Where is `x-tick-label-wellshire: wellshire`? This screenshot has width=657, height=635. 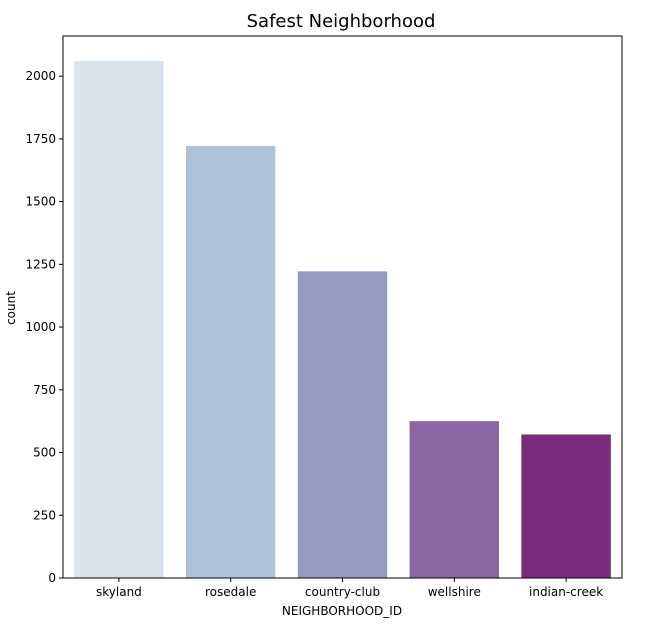
x-tick-label-wellshire: wellshire is located at coordinates (454, 592).